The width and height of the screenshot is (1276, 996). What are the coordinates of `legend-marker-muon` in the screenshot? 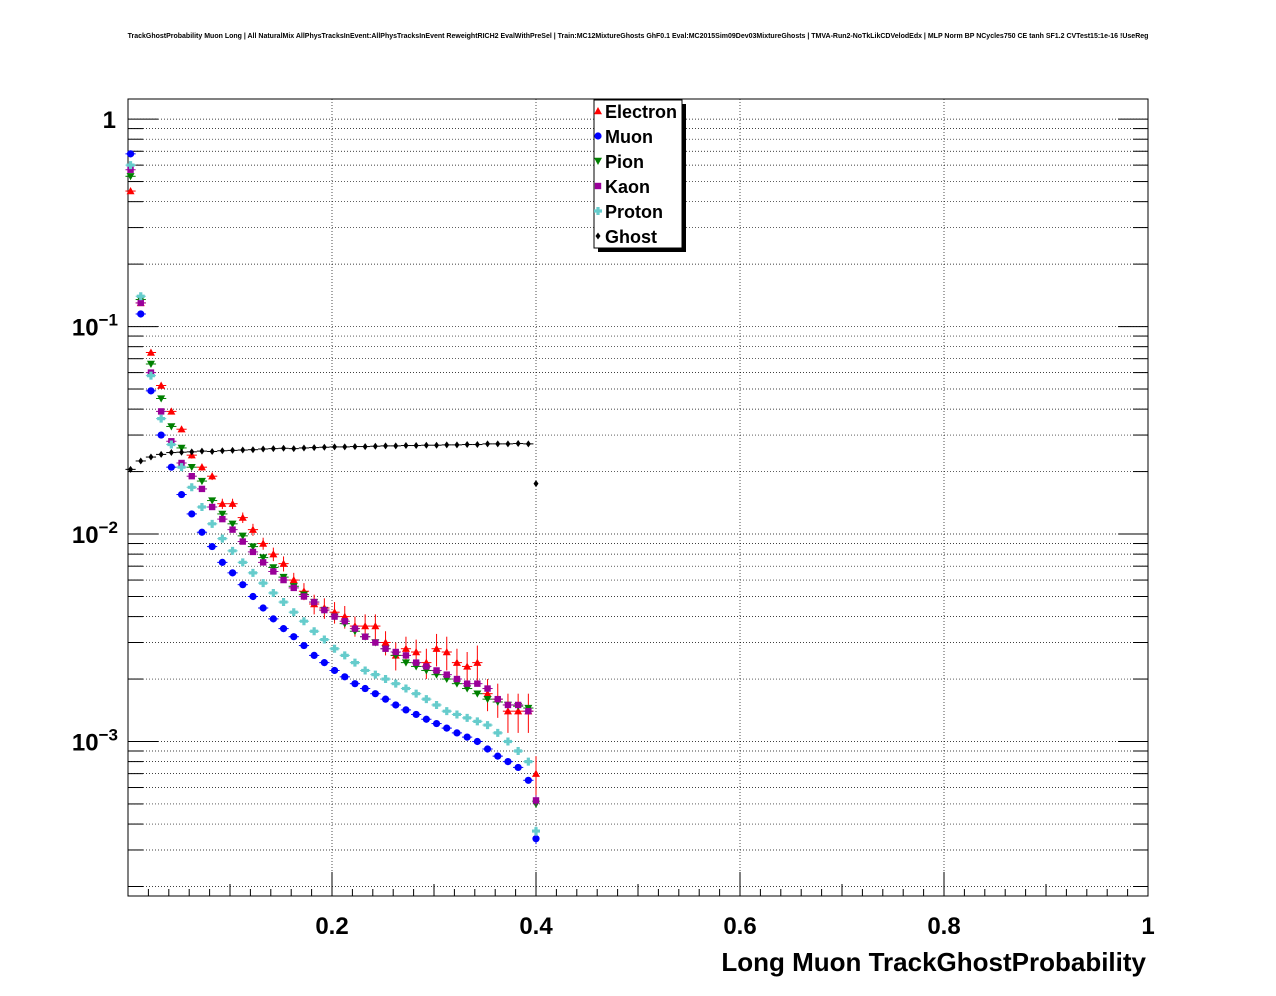 It's located at (598, 136).